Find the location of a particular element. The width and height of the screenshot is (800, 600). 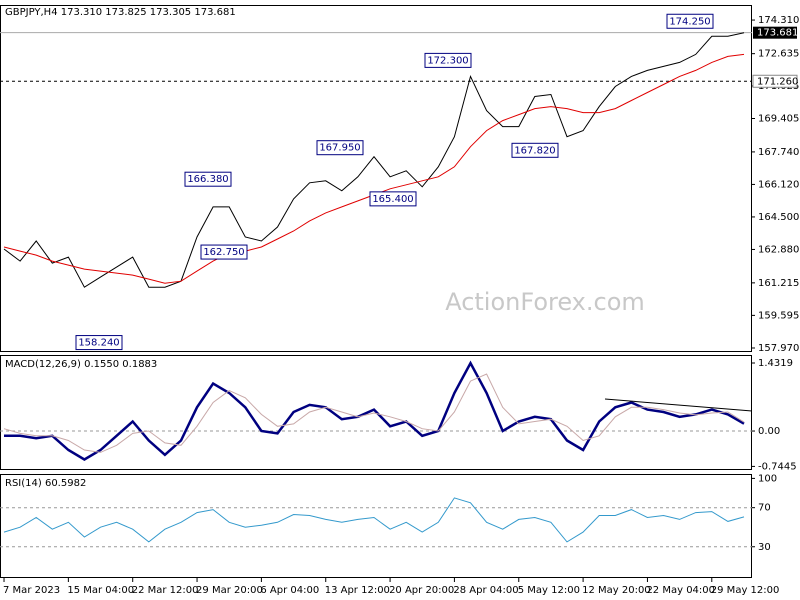

y-tick-label: -0.7445 is located at coordinates (777, 466).